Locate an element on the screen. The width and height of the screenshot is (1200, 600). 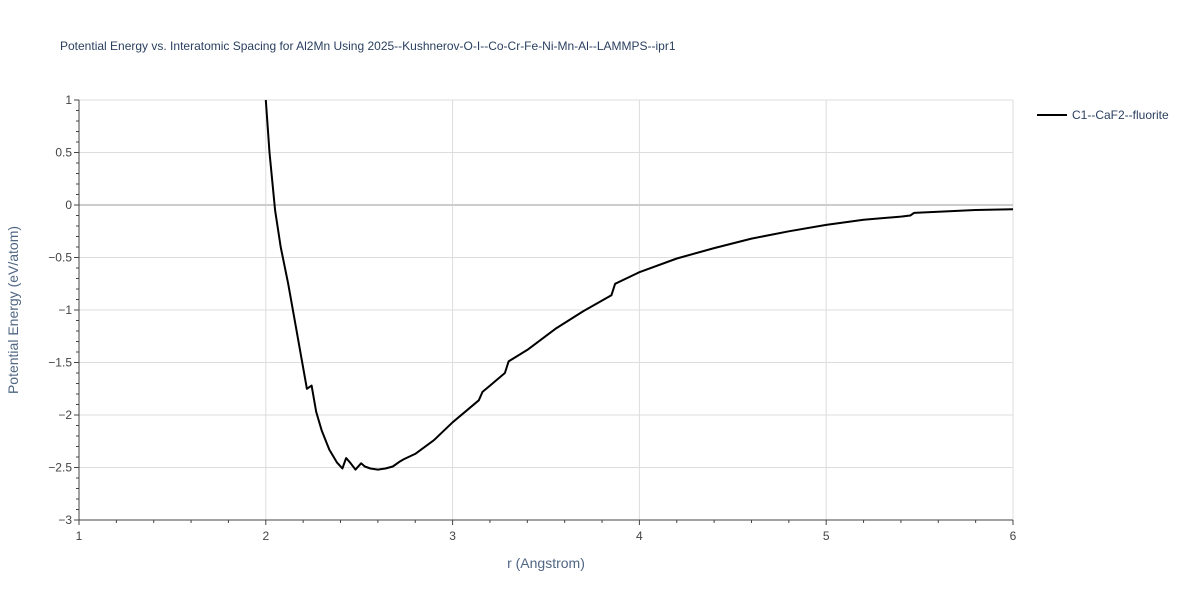
y-tick-label: −1 is located at coordinates (65, 310).